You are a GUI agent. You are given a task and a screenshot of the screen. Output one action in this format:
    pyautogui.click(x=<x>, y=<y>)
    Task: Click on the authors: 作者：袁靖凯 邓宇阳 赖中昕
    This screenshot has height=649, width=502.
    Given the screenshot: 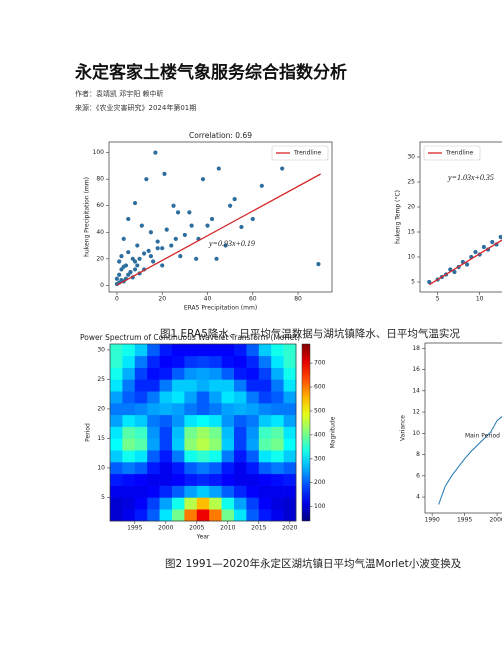 What is the action you would take?
    pyautogui.click(x=119, y=93)
    